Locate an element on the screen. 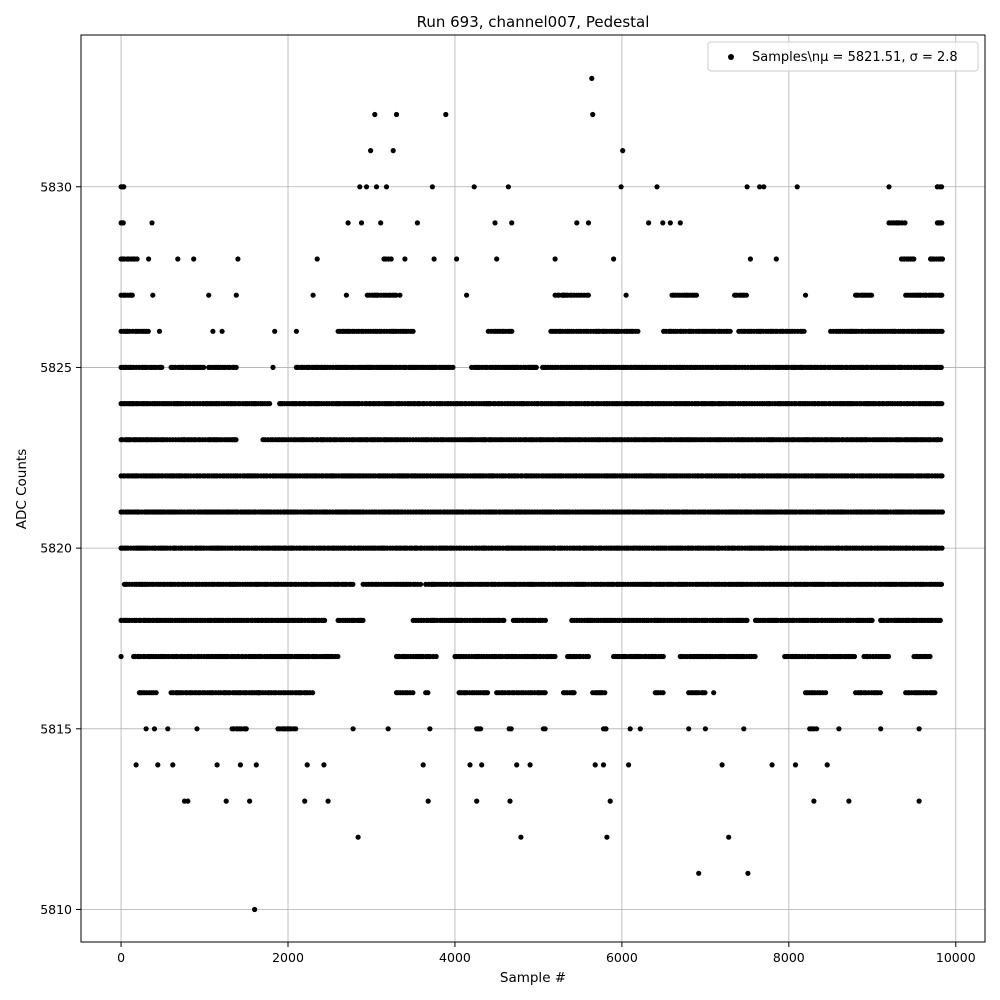 The height and width of the screenshot is (1000, 1000). legend: Samples\nμ = 5821.51, σ = 2.8 is located at coordinates (843, 56).